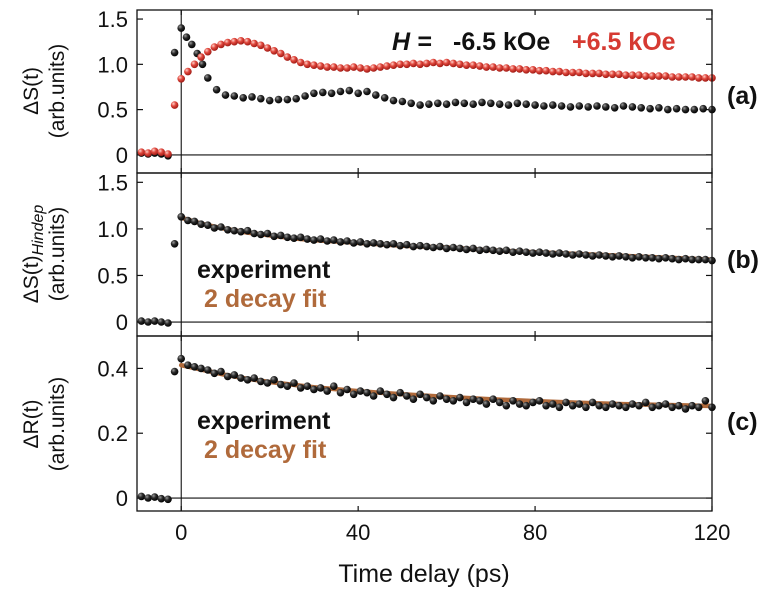  What do you see at coordinates (501, 42) in the screenshot?
I see `legend-item-minus-6-5-koe: -6.5 kOe` at bounding box center [501, 42].